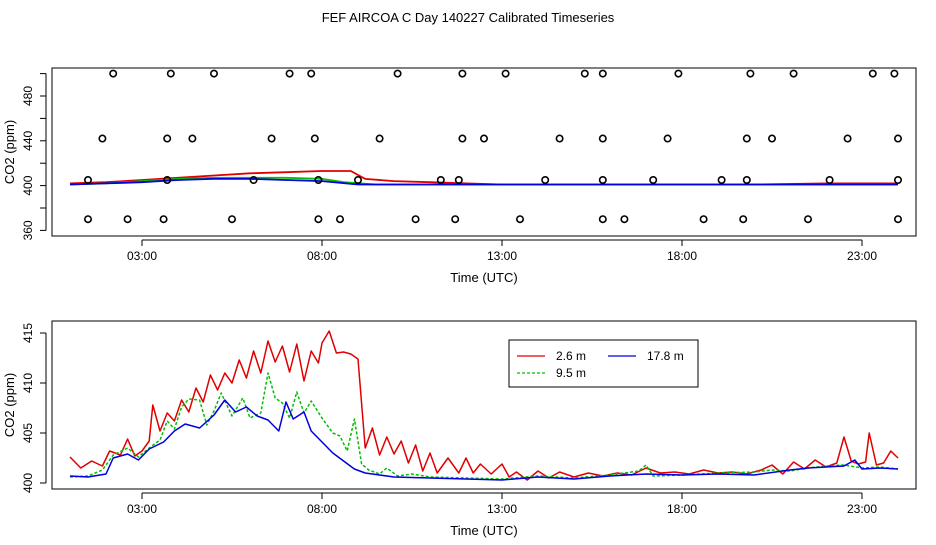 This screenshot has height=545, width=936. I want to click on legend-label-2-6m: 2.6 m, so click(571, 356).